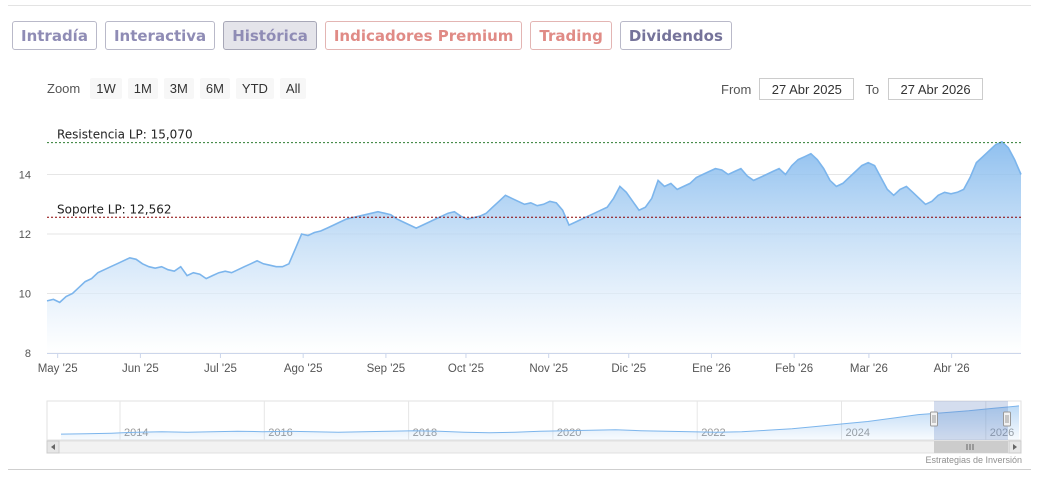 Image resolution: width=1039 pixels, height=479 pixels. What do you see at coordinates (303, 369) in the screenshot?
I see `x-tick-label: Ago '25` at bounding box center [303, 369].